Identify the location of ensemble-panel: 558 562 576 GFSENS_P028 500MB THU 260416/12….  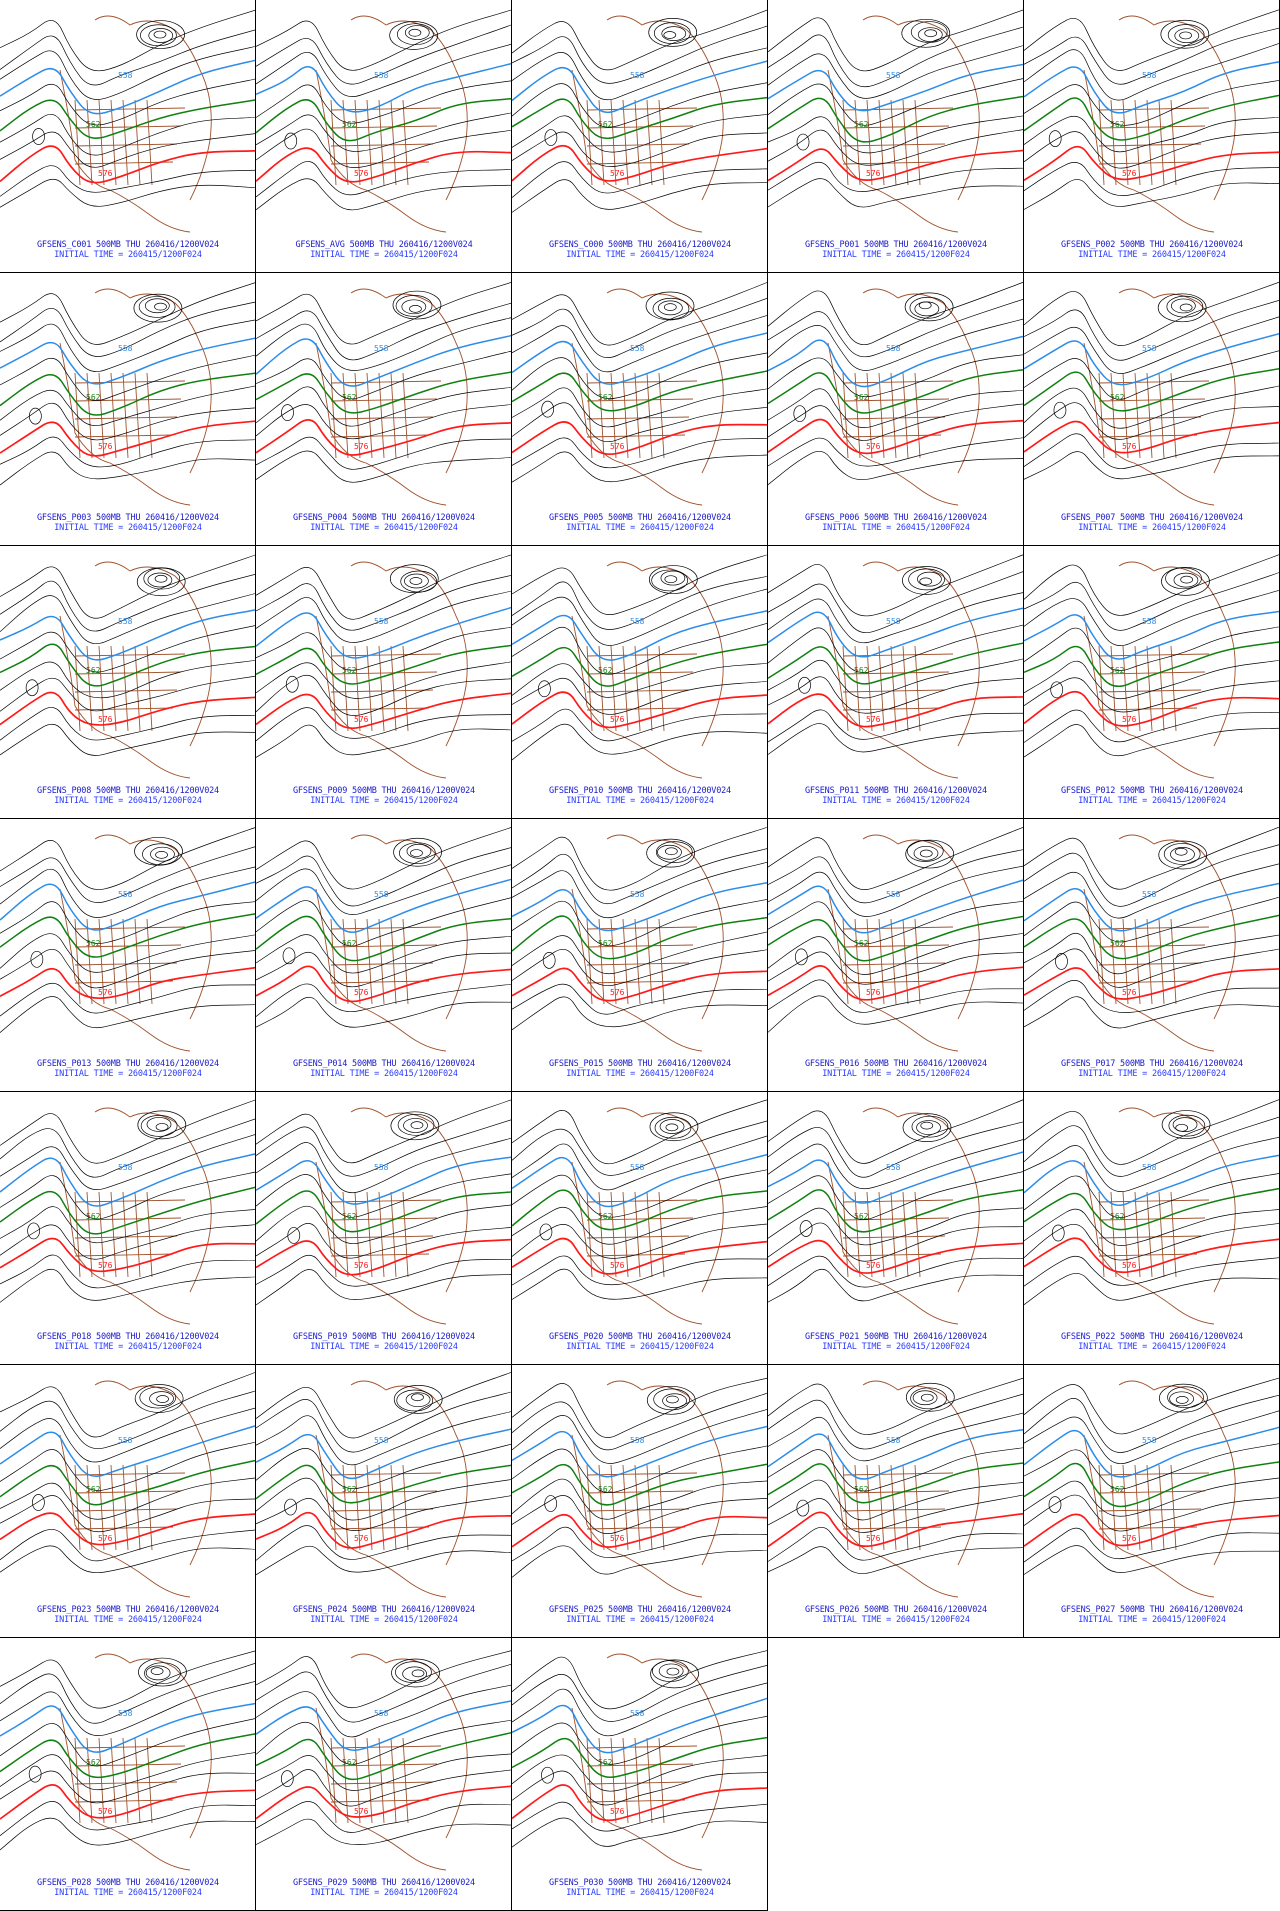
(128, 1774).